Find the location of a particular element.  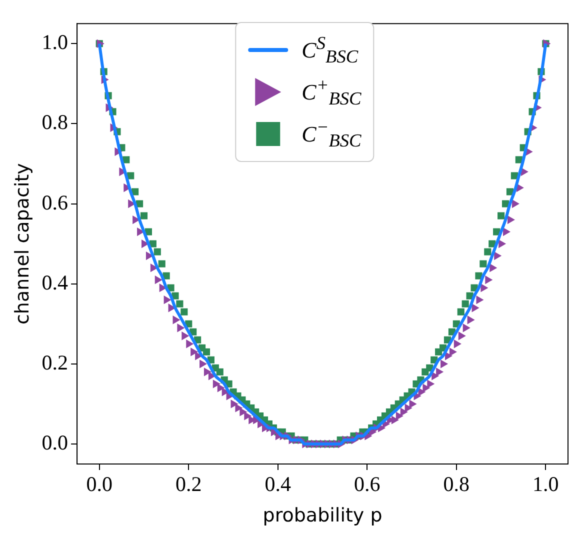

x-axis-title: probability p is located at coordinates (322, 515).